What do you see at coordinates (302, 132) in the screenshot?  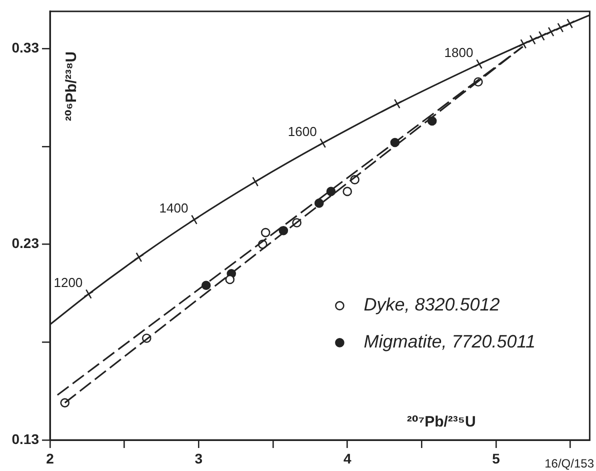 I see `annotation: 1600` at bounding box center [302, 132].